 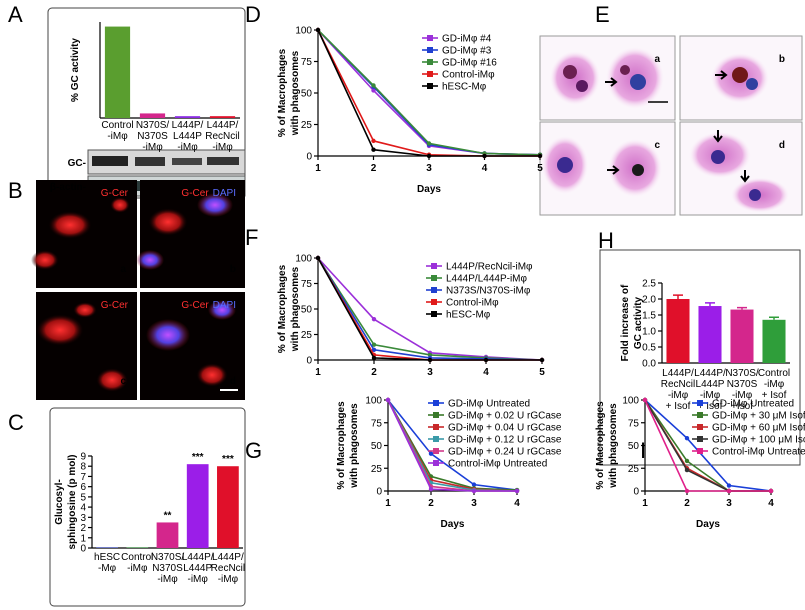 What do you see at coordinates (505, 428) in the screenshot?
I see `legend-label: GD-iMφ + 0.04 U rGCase` at bounding box center [505, 428].